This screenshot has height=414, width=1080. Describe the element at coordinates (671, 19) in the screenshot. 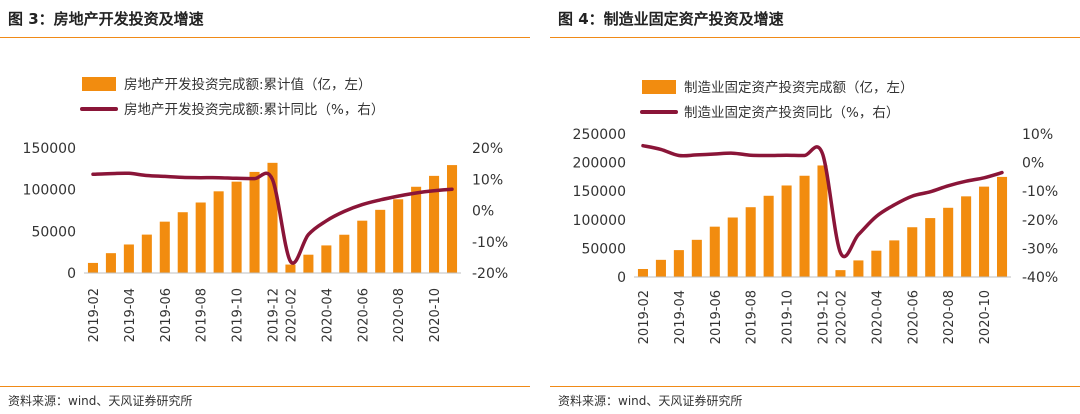

I see `chart-title: 图 4：制造业固定资产投资及增速` at that location.